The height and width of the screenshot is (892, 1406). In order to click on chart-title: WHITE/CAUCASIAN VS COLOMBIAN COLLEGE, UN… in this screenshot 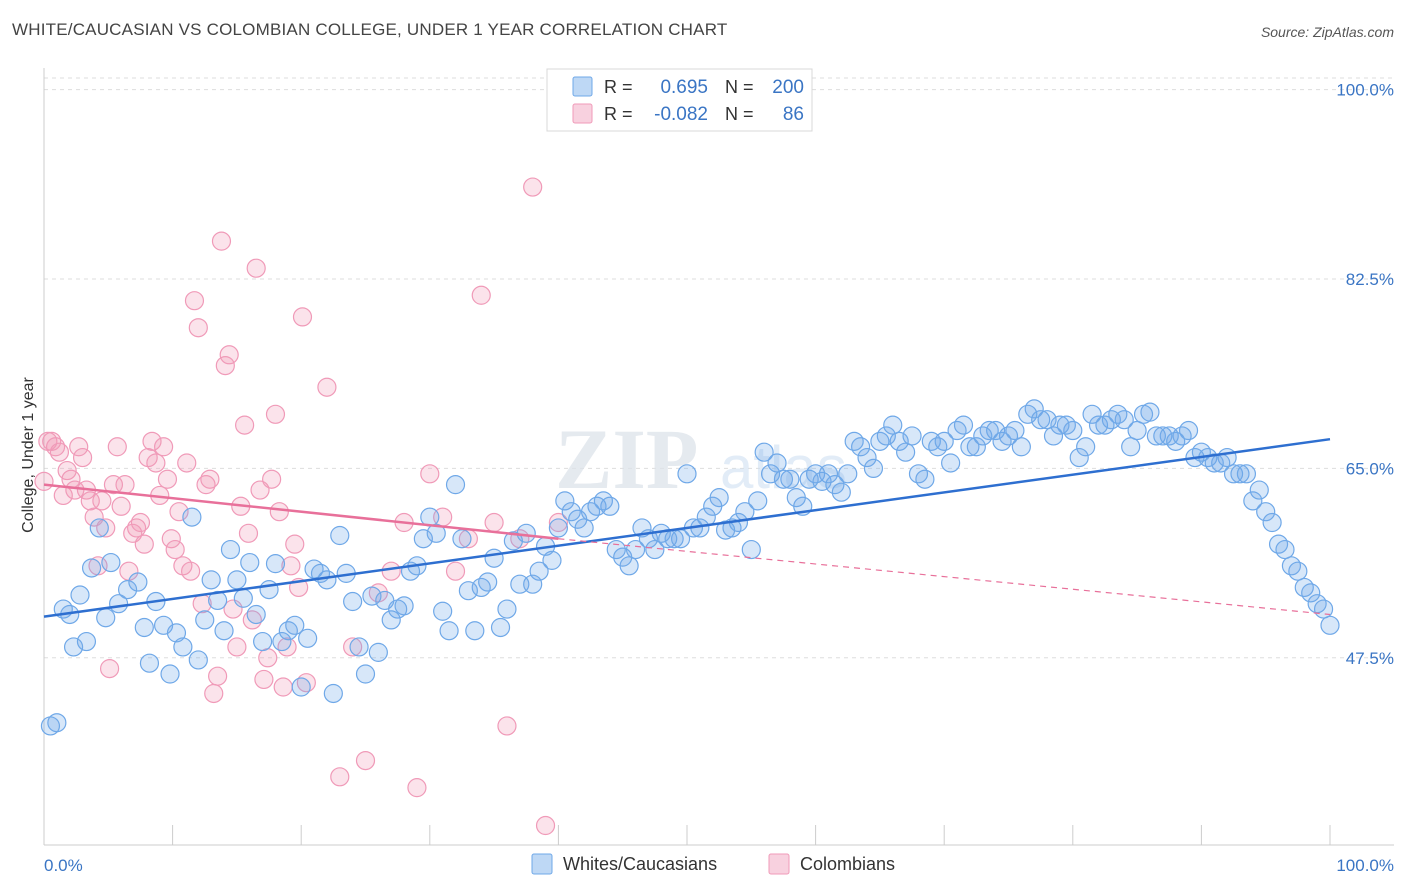, I will do `click(370, 29)`.